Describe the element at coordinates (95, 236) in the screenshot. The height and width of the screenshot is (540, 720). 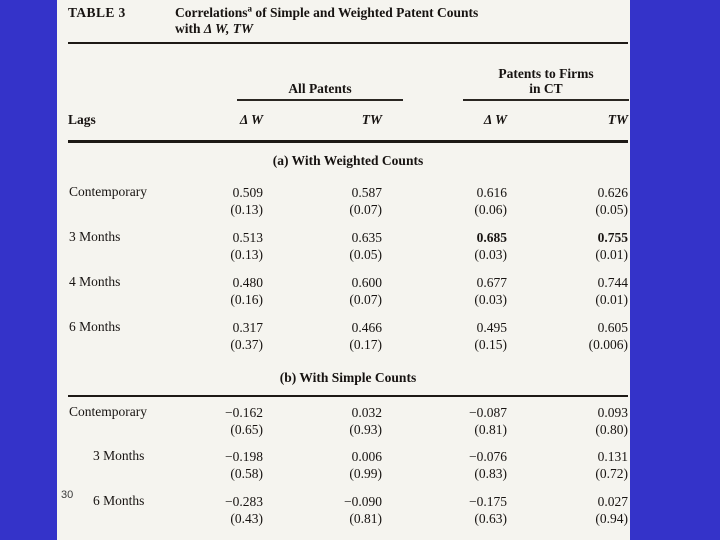
I see `row-label: 3 Months` at that location.